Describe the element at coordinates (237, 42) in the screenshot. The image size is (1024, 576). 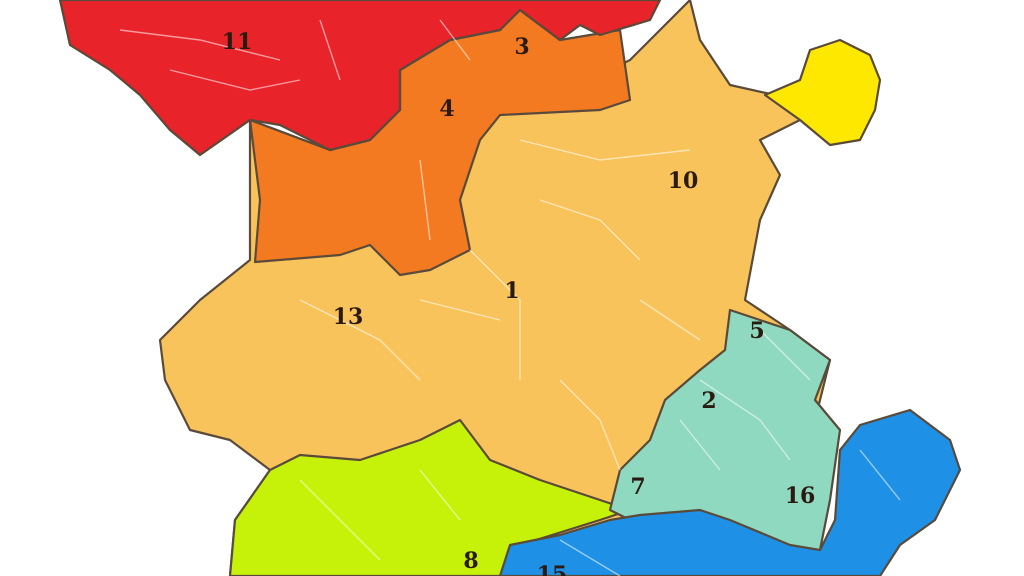
I see `label-11: 11` at that location.